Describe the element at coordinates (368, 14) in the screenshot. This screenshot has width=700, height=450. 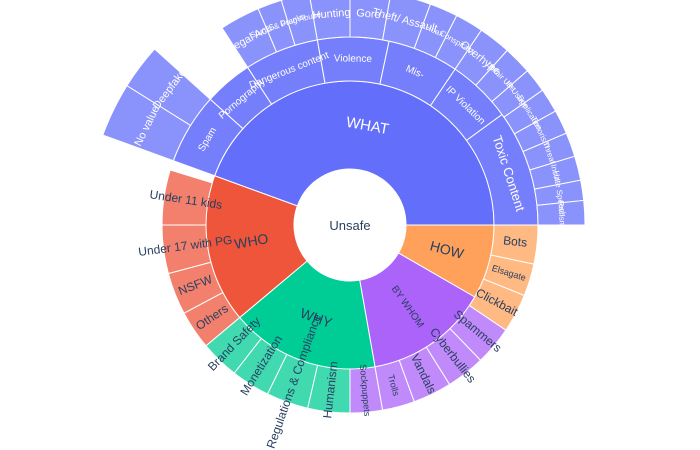
I see `label-gore: Gore` at that location.